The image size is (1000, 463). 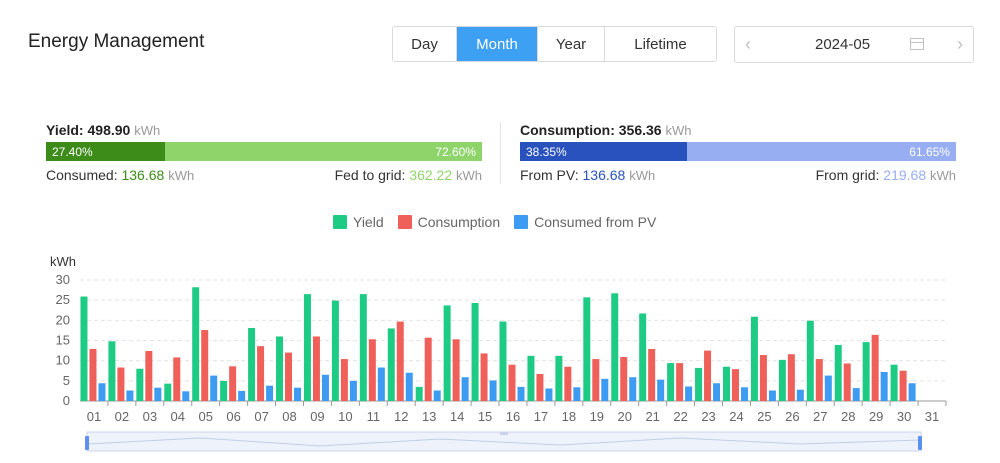 What do you see at coordinates (448, 222) in the screenshot?
I see `legend-item-consumption: Consumption` at bounding box center [448, 222].